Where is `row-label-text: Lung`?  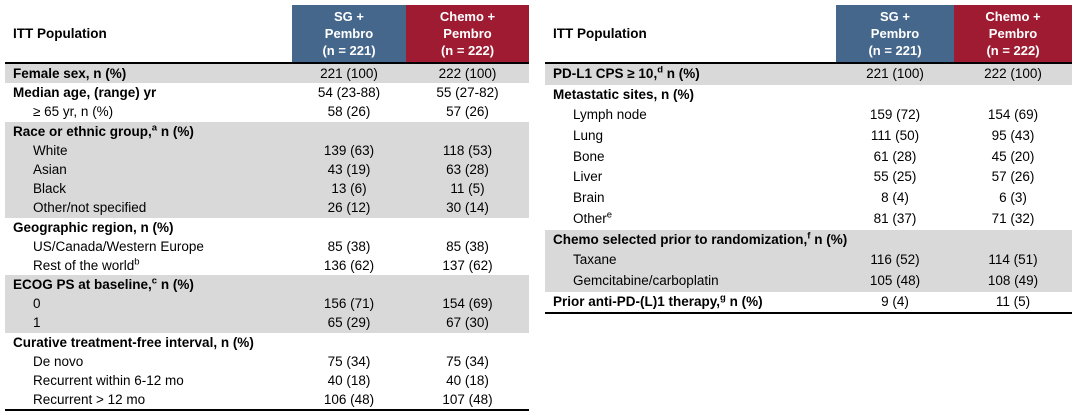 row-label-text: Lung is located at coordinates (588, 136).